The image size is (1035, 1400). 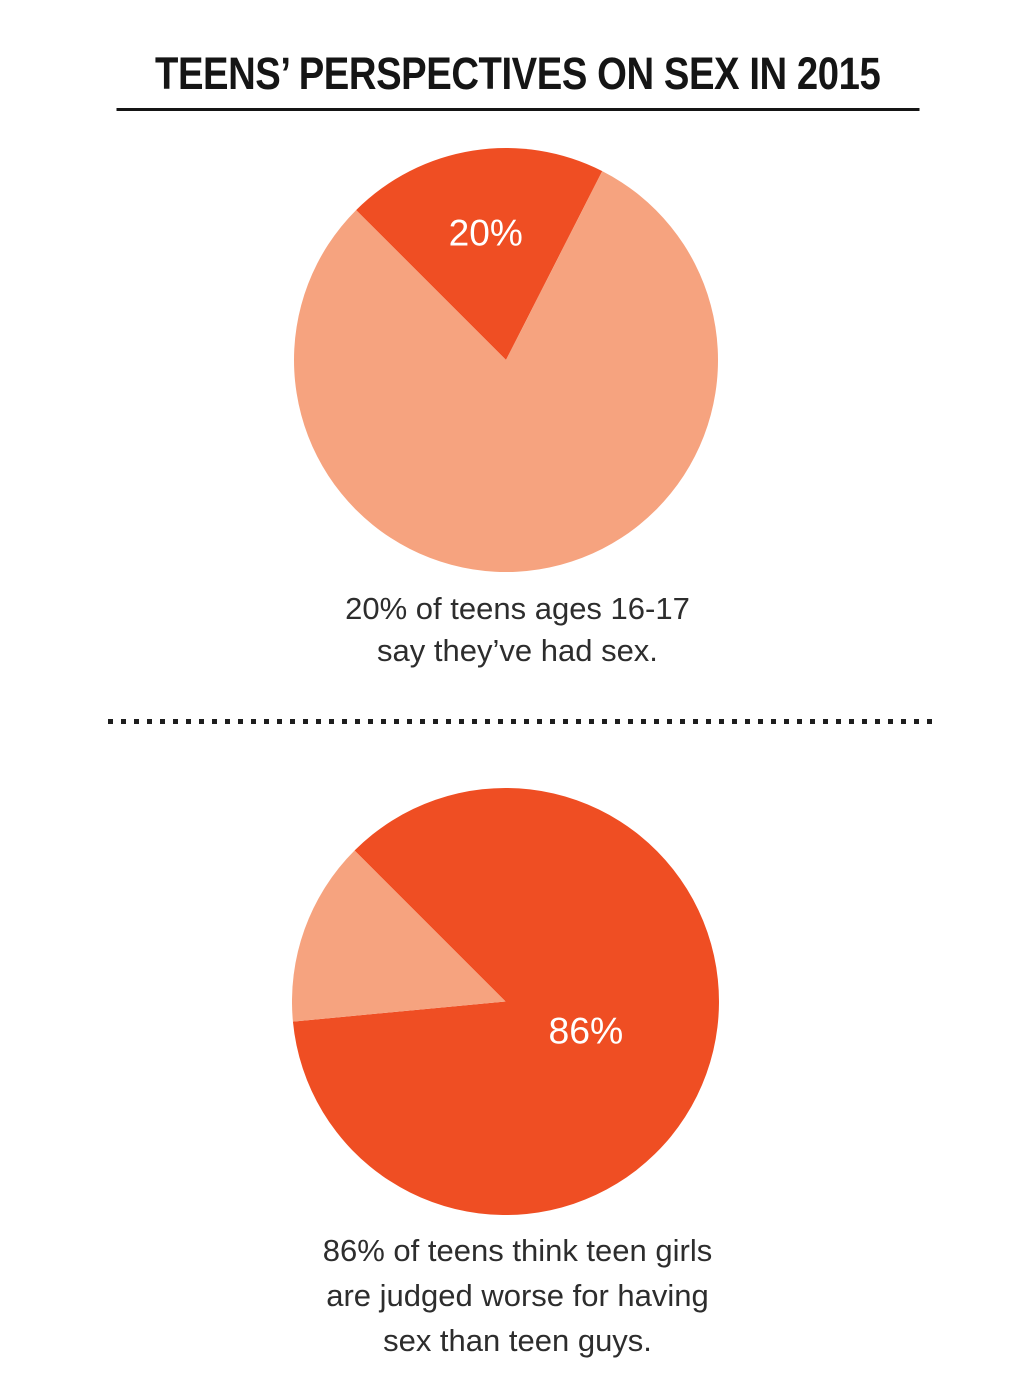 I want to click on pie-chart-girls-judged-worse: 86%, so click(x=505, y=1001).